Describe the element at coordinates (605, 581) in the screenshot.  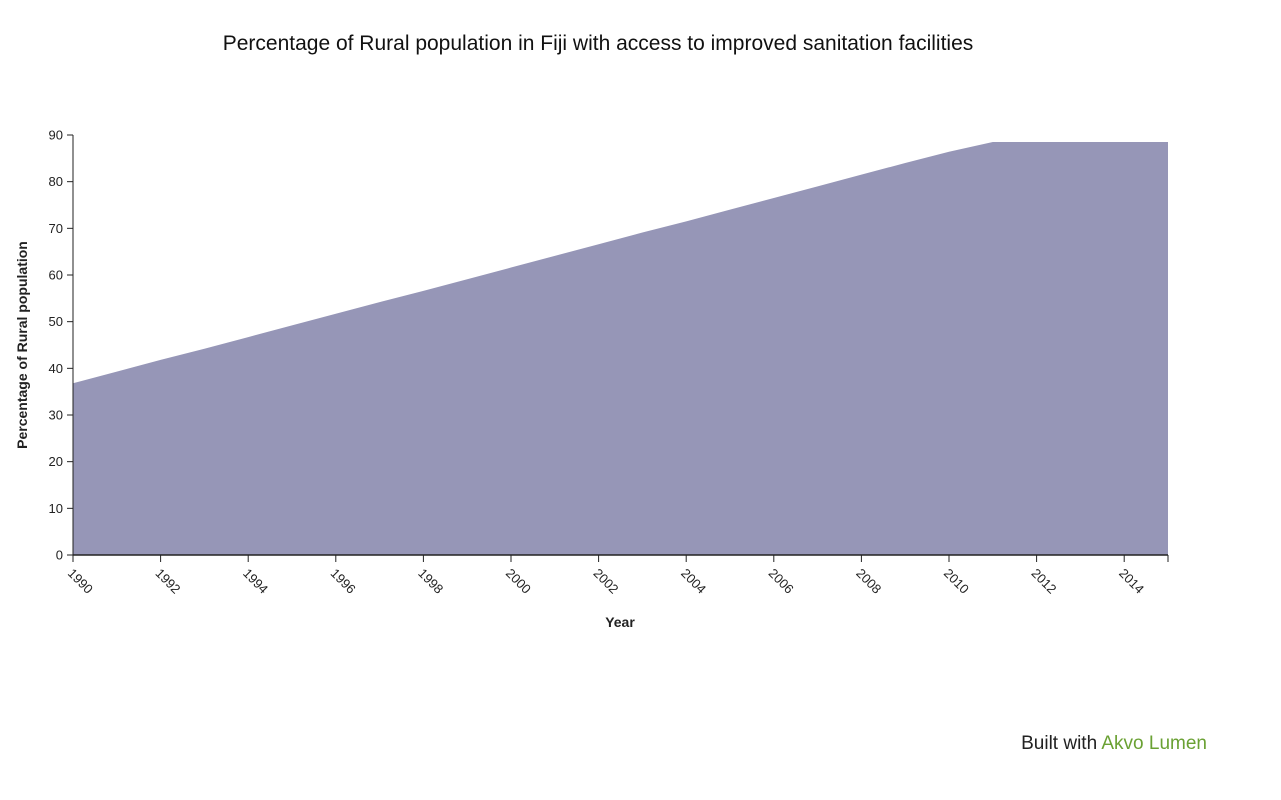
I see `x-tick-label: 2002` at that location.